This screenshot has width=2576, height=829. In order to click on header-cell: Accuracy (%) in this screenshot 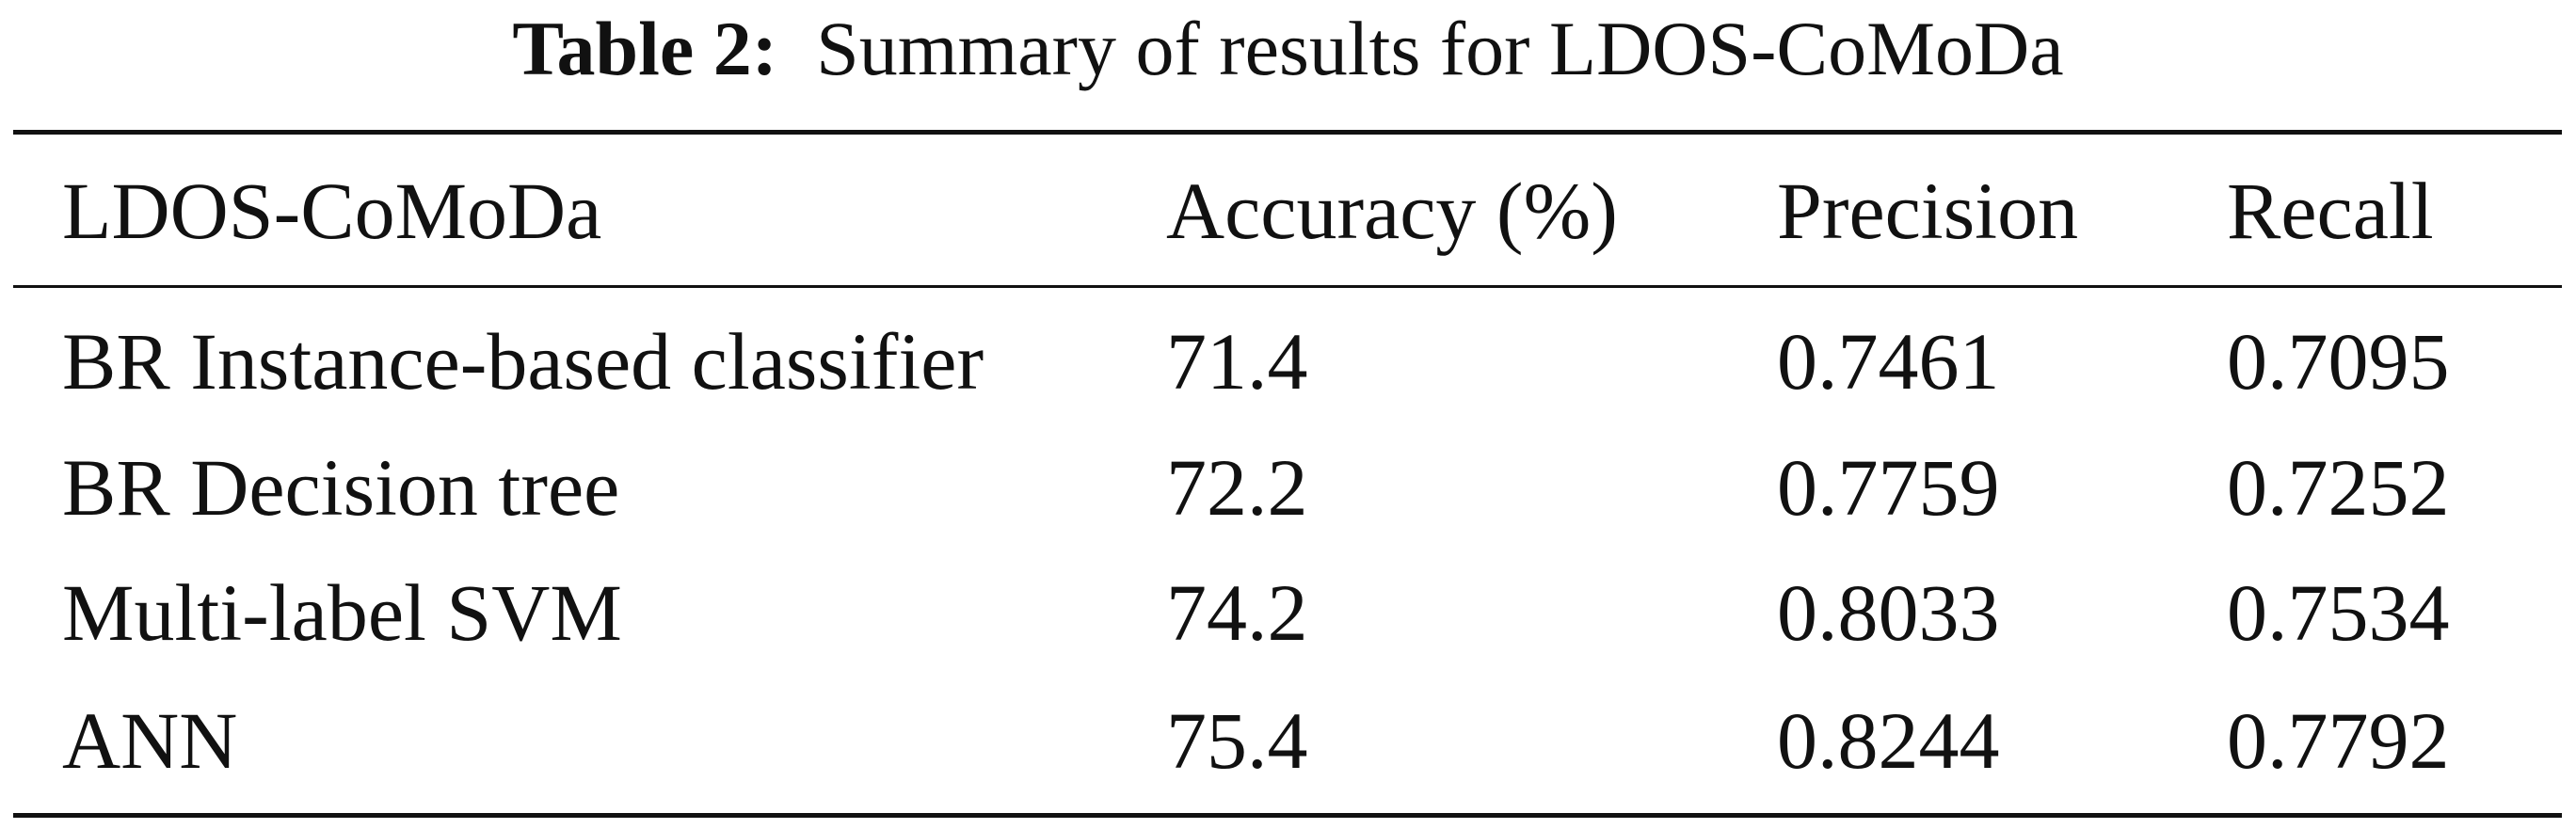, I will do `click(1392, 211)`.